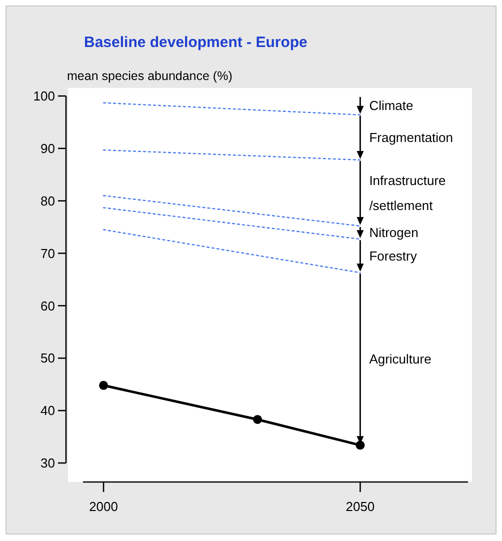 The height and width of the screenshot is (541, 502). I want to click on y-axis-title: mean species abundance (%), so click(149, 76).